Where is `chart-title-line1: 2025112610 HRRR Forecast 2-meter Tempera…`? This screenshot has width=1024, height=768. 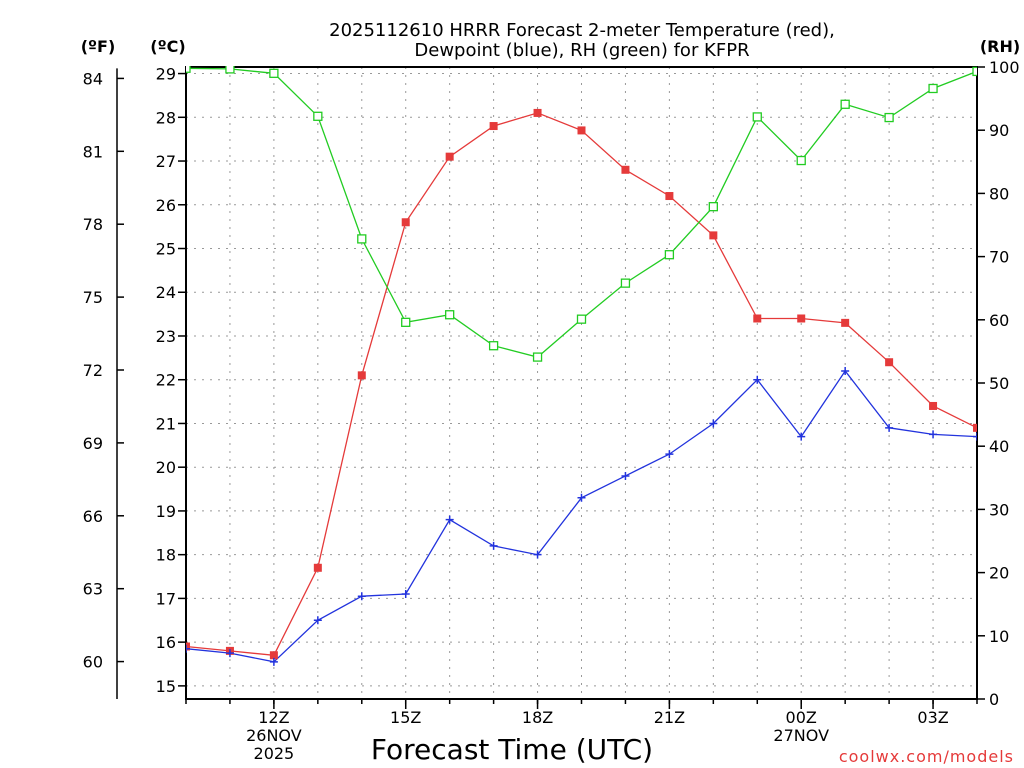 chart-title-line1: 2025112610 HRRR Forecast 2-meter Tempera… is located at coordinates (582, 30).